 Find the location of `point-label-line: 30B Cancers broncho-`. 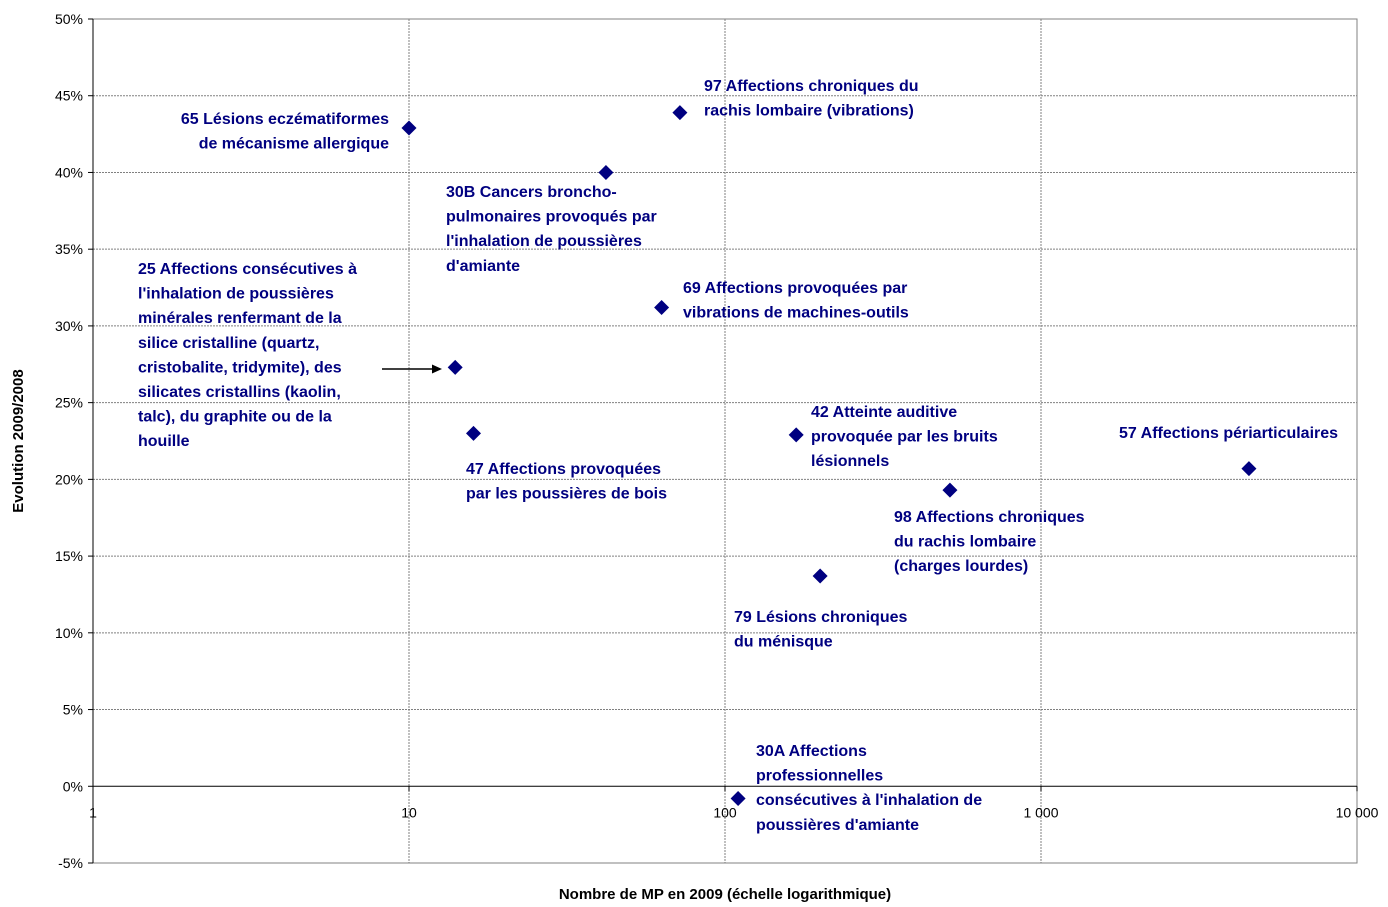

point-label-line: 30B Cancers broncho- is located at coordinates (531, 192).